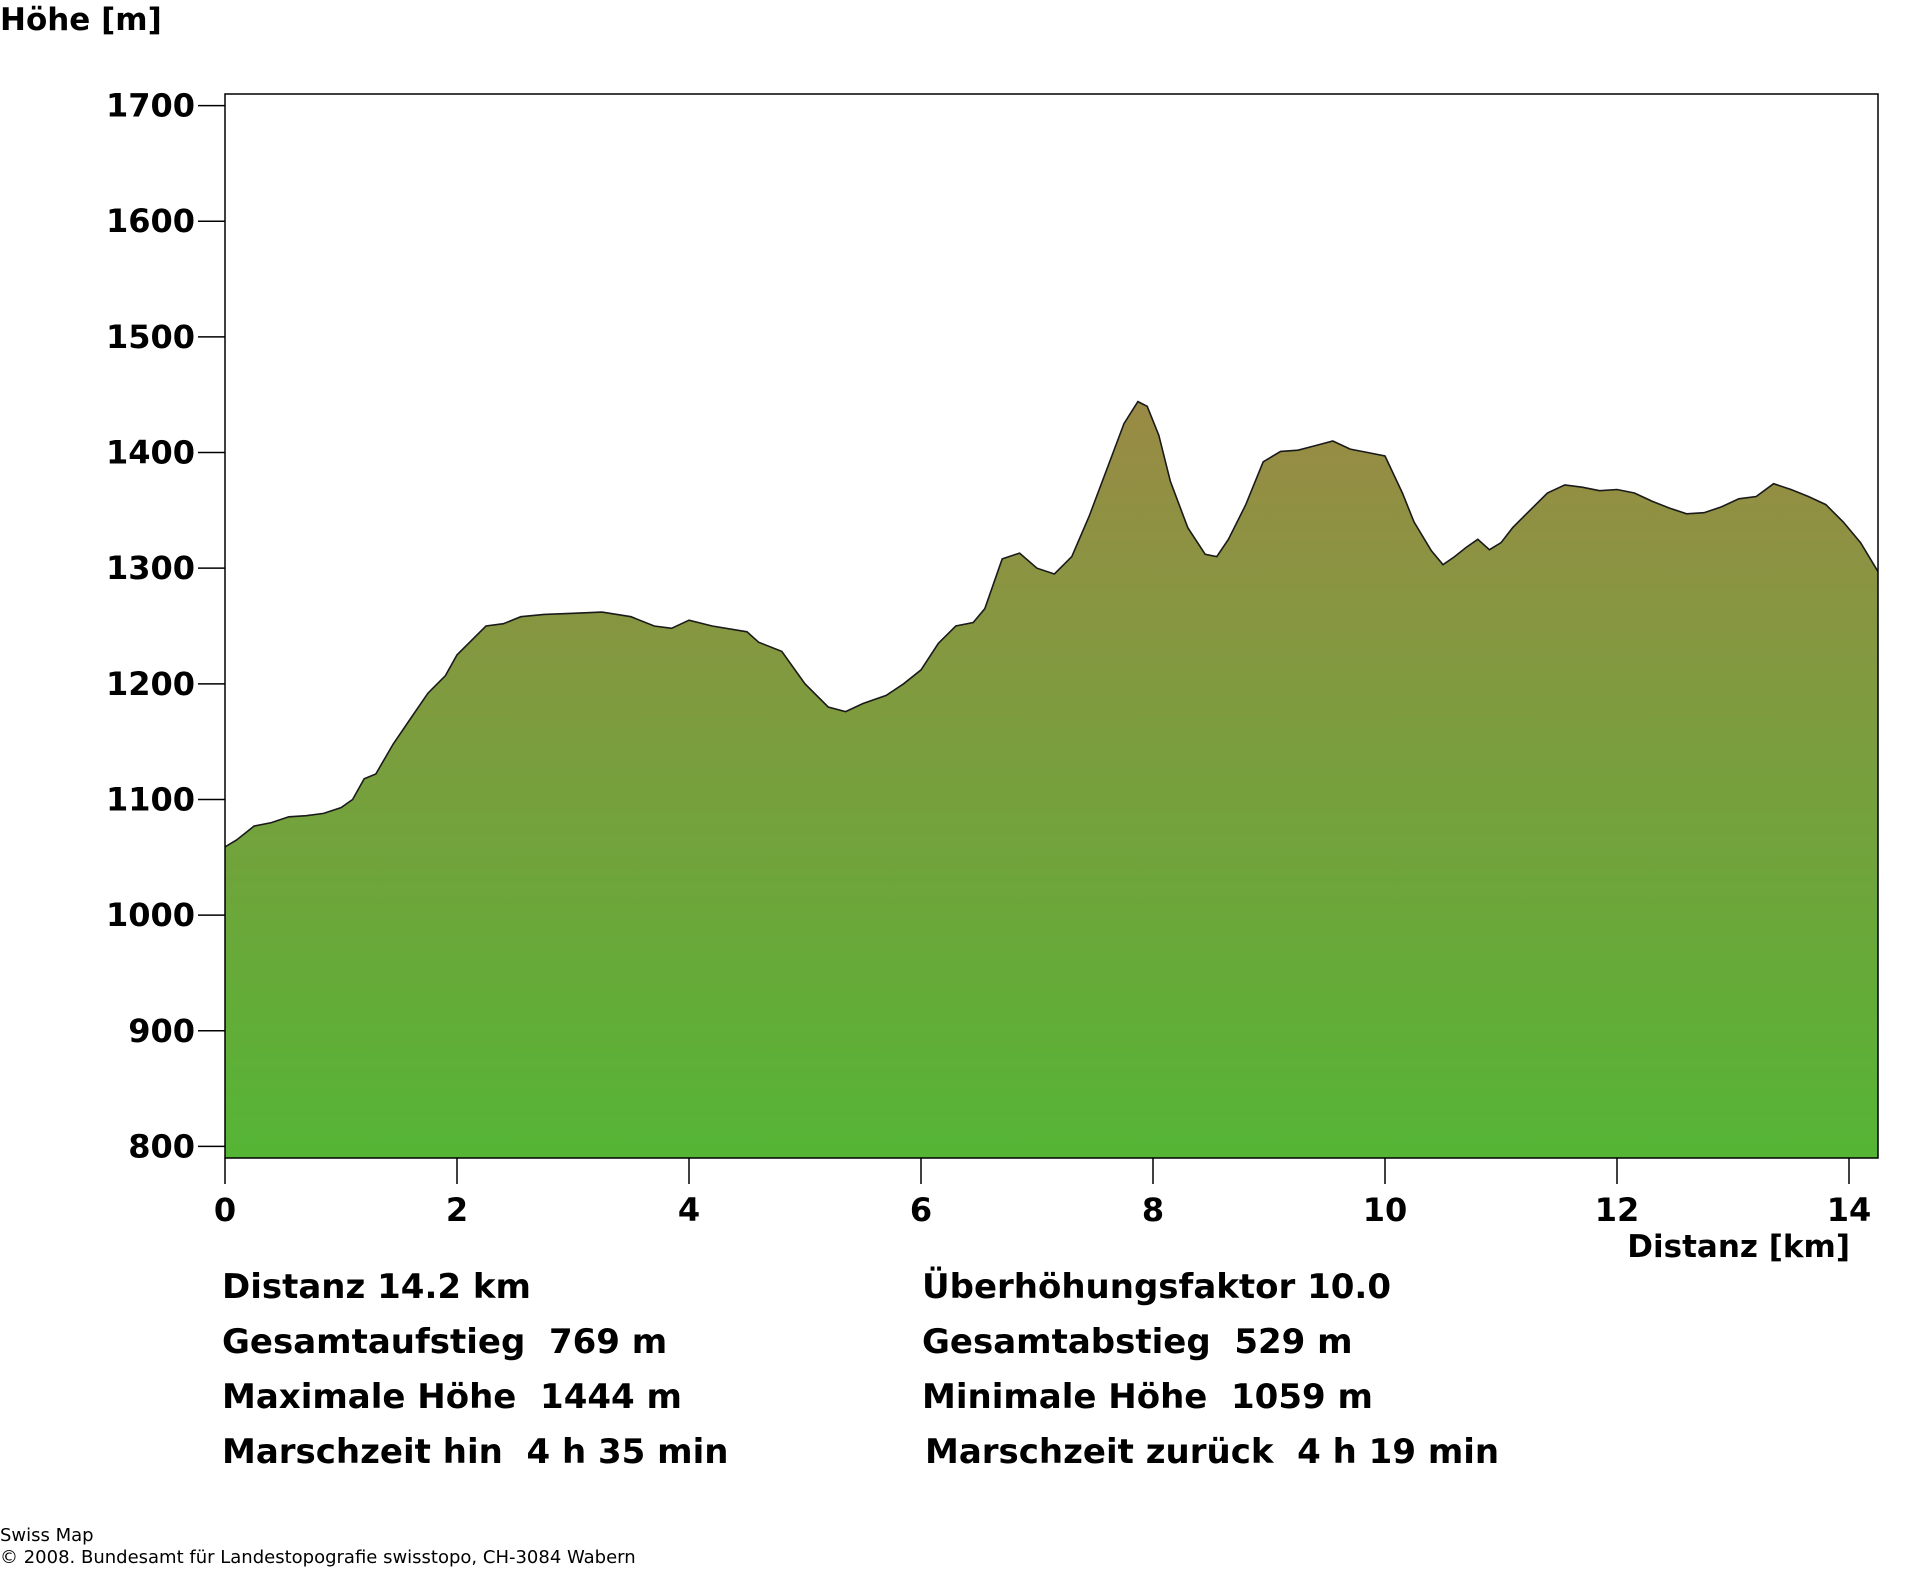  I want to click on y-tick-label: 1600, so click(150, 221).